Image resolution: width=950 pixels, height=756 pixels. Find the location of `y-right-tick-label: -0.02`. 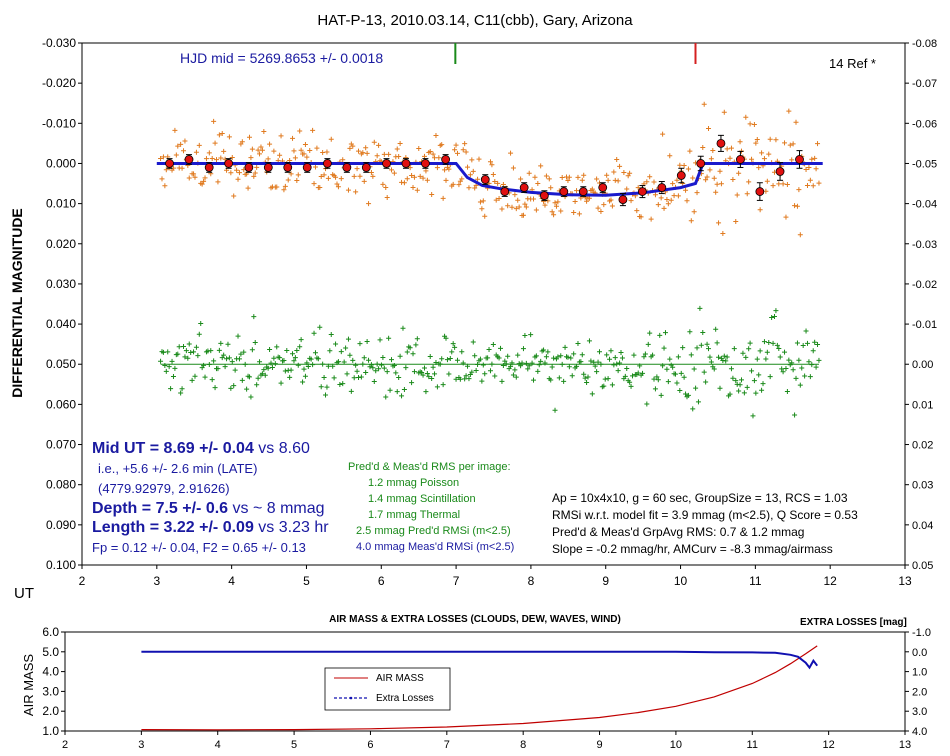

y-right-tick-label: -0.02 is located at coordinates (924, 285).